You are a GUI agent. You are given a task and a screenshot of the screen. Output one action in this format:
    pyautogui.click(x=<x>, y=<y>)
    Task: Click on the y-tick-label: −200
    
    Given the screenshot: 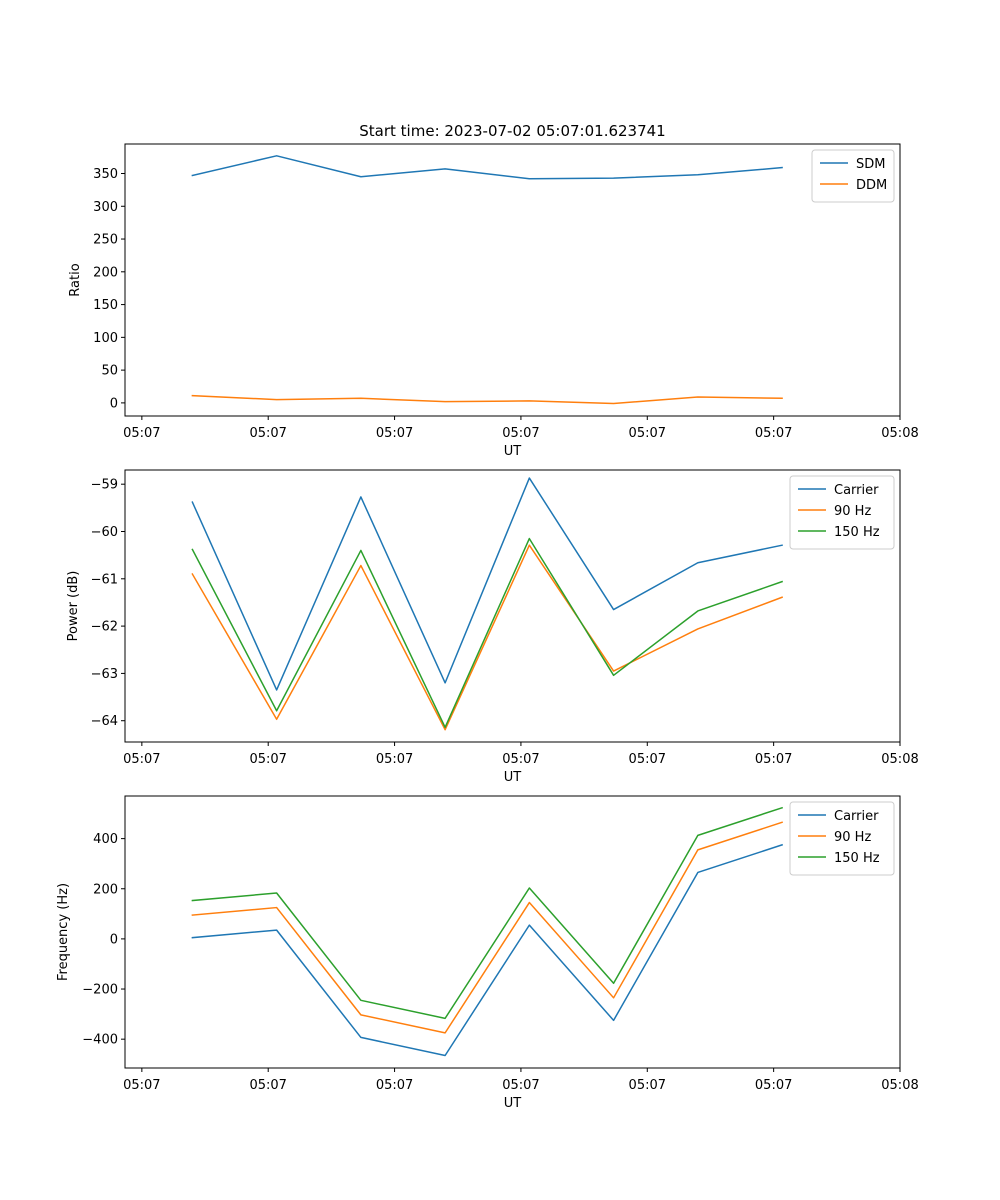 What is the action you would take?
    pyautogui.click(x=100, y=990)
    